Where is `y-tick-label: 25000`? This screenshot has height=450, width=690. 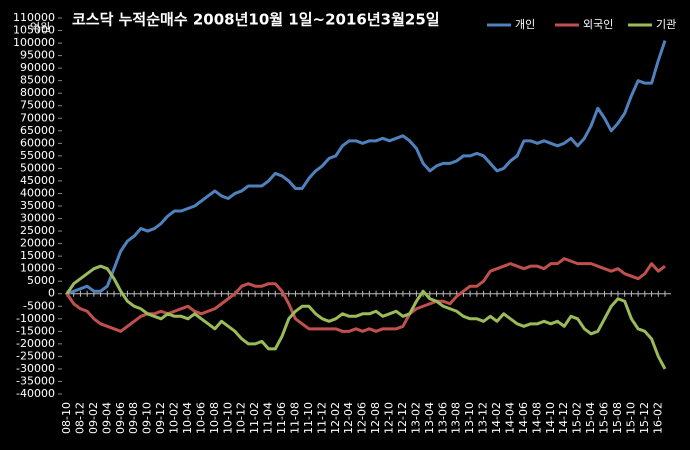 y-tick-label: 25000 is located at coordinates (37, 230).